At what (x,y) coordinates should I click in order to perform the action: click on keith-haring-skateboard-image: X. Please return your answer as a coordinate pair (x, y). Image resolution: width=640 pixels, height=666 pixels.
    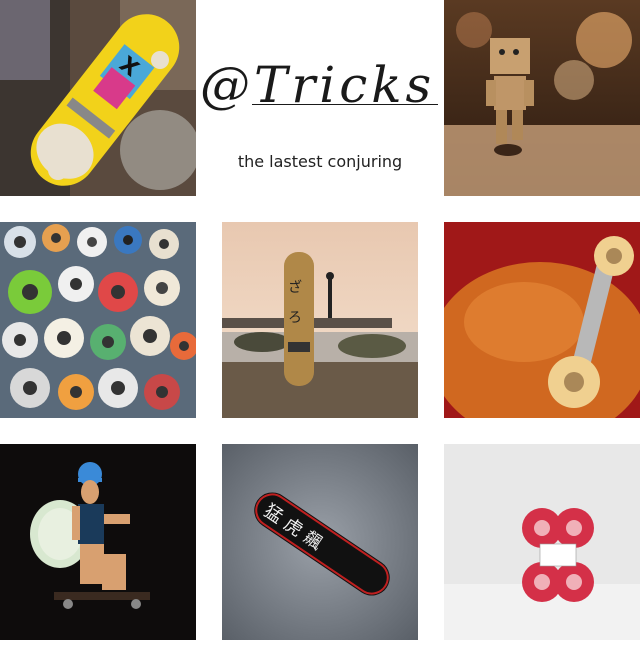
    Looking at the image, I should click on (98, 98).